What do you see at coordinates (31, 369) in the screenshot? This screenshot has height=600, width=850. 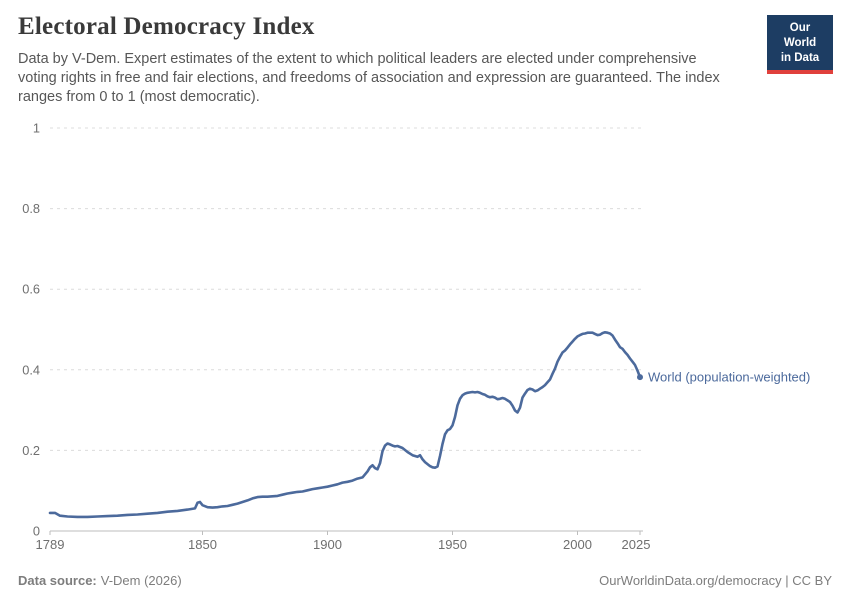 I see `y-tick-label-0.4: 0.4` at bounding box center [31, 369].